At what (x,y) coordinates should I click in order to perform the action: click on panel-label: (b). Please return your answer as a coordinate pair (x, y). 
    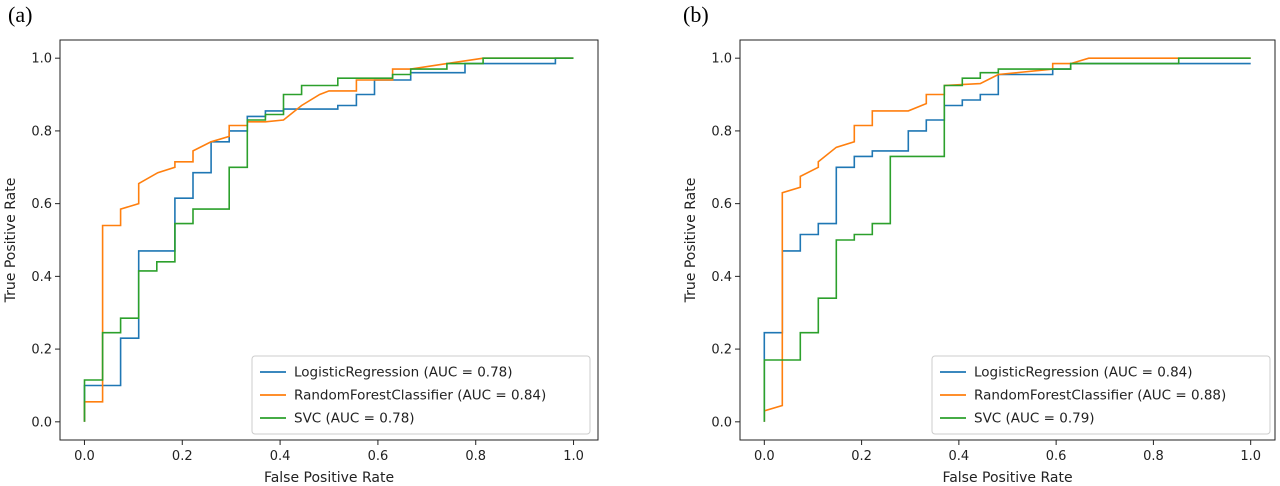
    Looking at the image, I should click on (696, 14).